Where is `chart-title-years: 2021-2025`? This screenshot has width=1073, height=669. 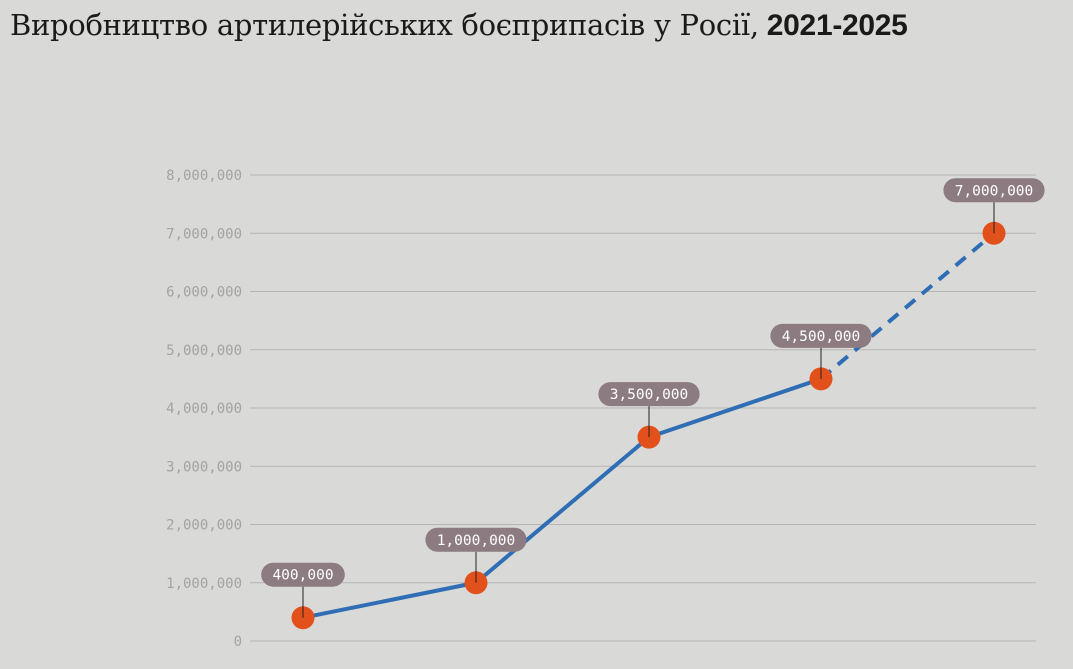 chart-title-years: 2021-2025 is located at coordinates (833, 25).